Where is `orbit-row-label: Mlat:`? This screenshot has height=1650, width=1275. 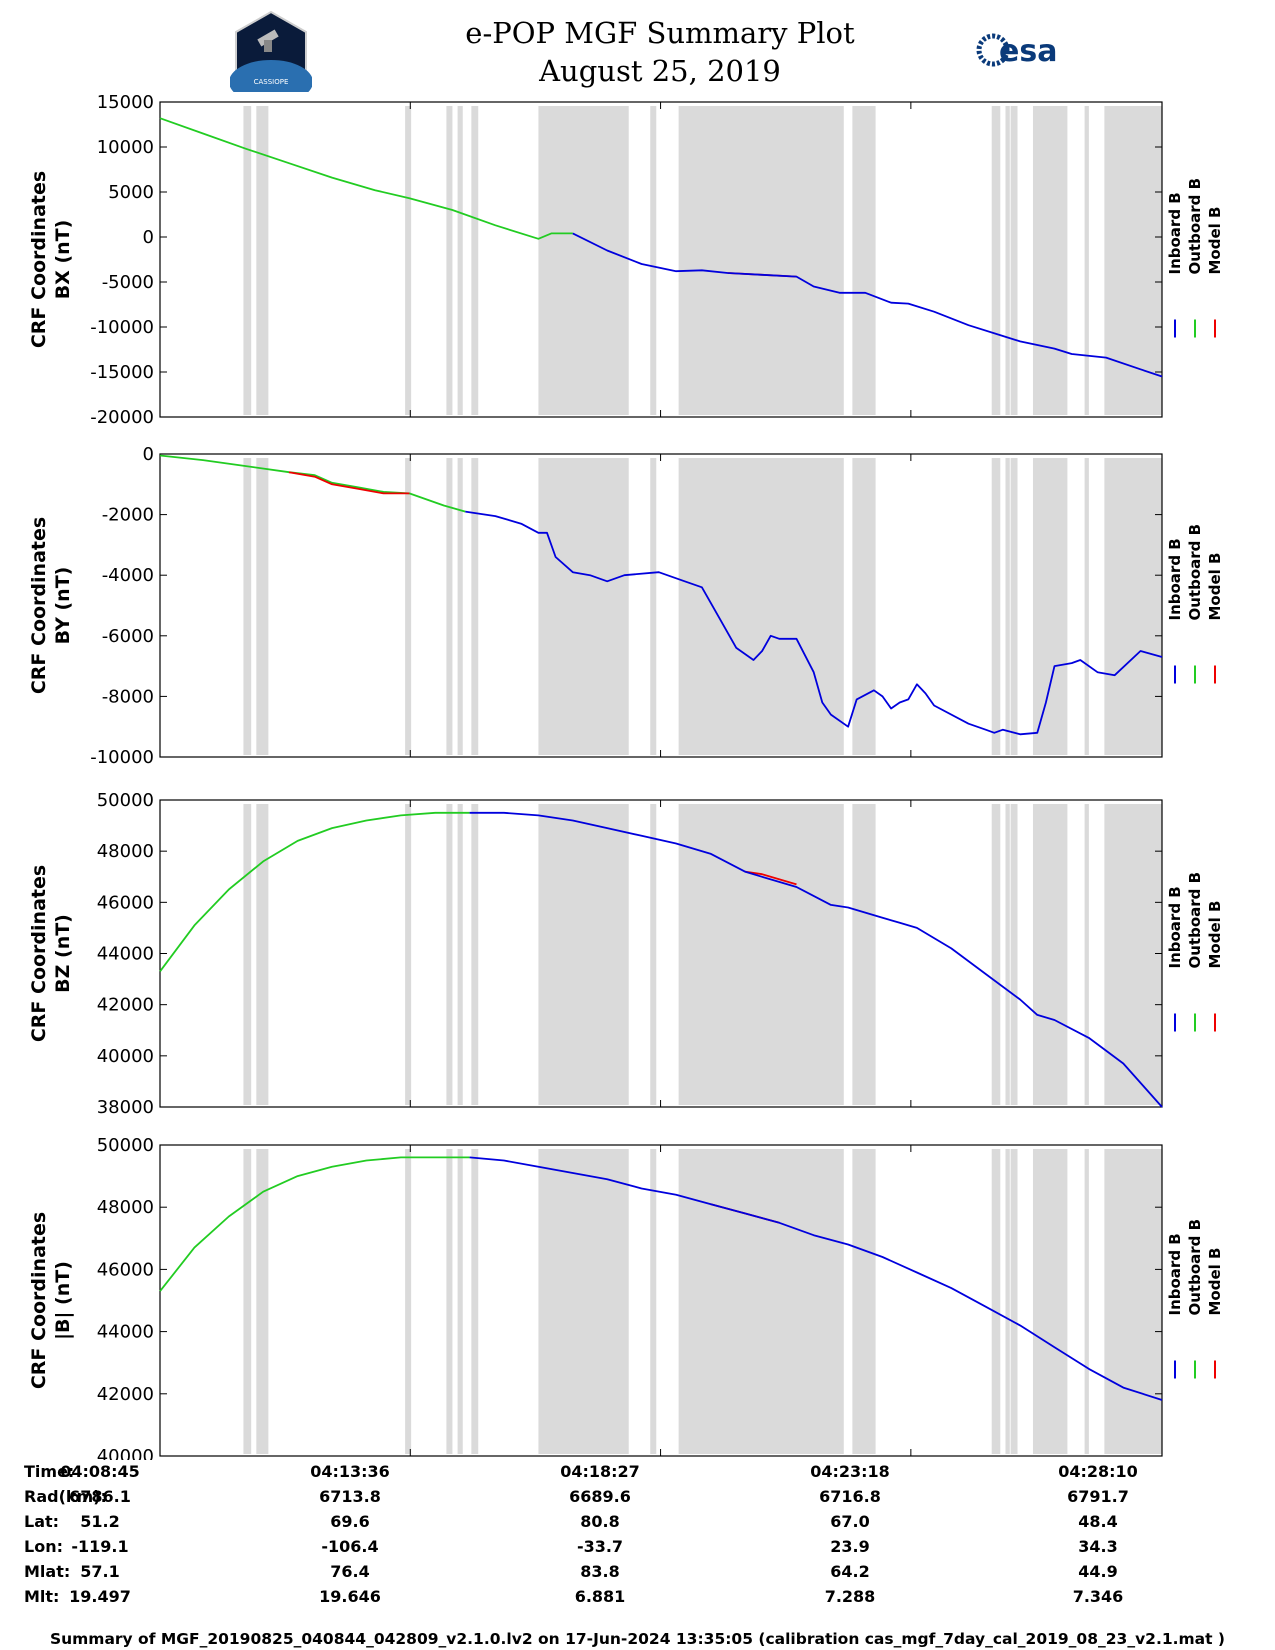 orbit-row-label: Mlat: is located at coordinates (47, 1571).